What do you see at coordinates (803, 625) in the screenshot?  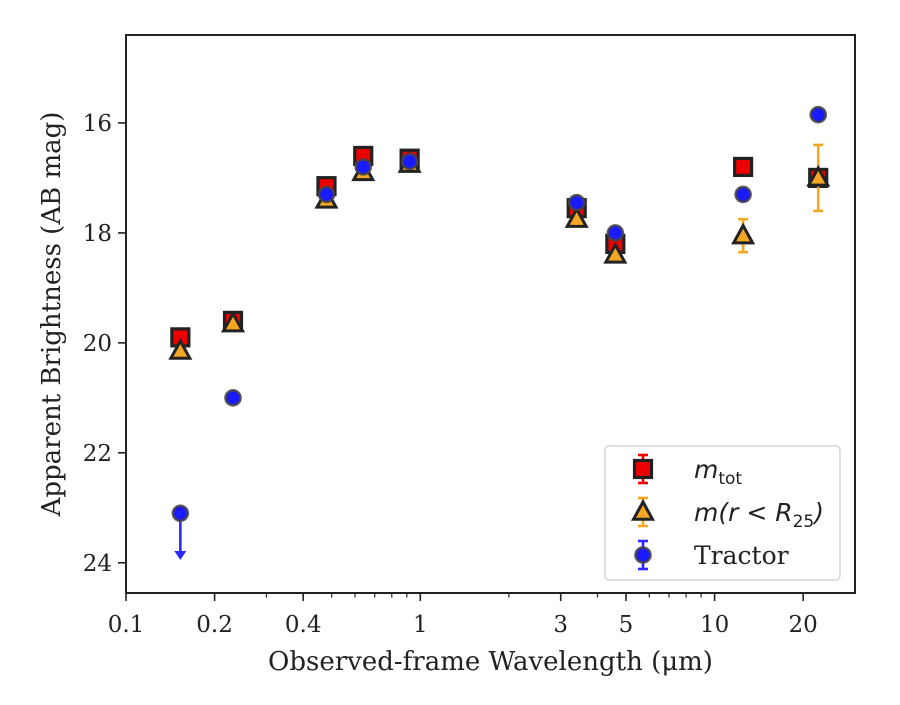 I see `x-tick-label-7: 20` at bounding box center [803, 625].